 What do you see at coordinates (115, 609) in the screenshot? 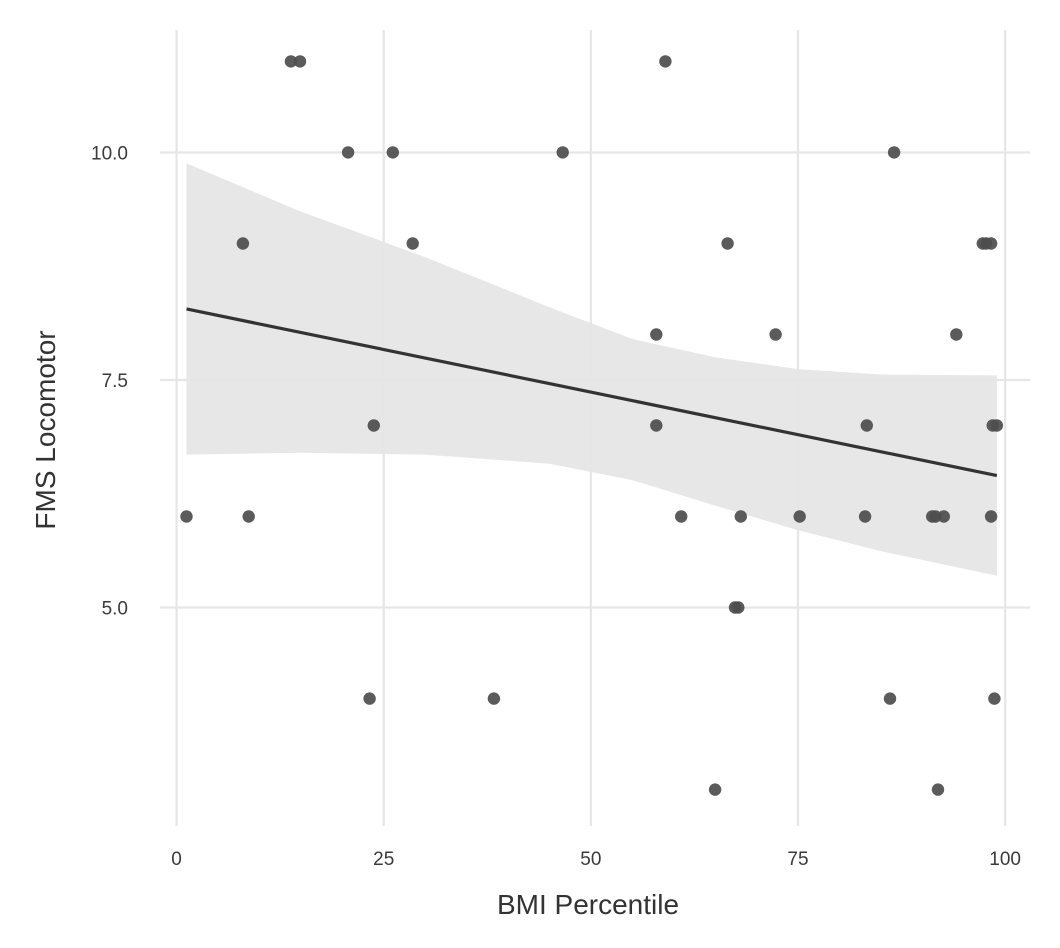
I see `y-tick-label: 5.0` at bounding box center [115, 609].